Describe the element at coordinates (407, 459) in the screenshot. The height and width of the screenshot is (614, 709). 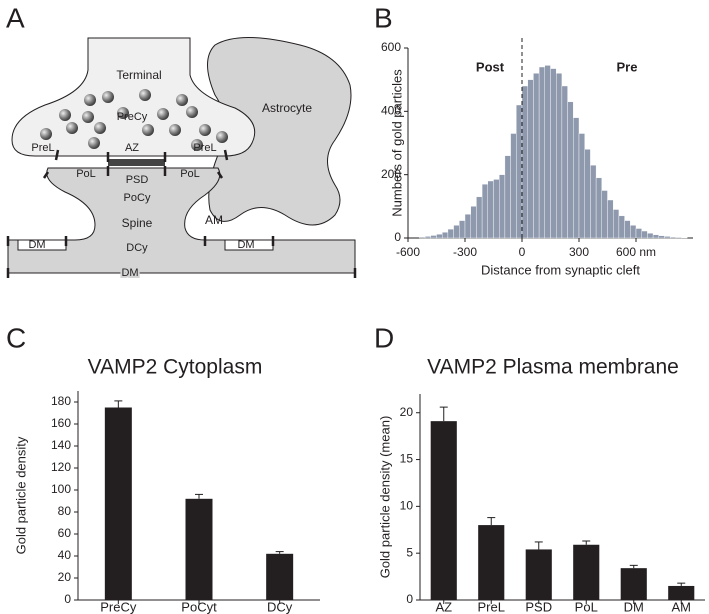
I see `y-tick-label: 15` at that location.